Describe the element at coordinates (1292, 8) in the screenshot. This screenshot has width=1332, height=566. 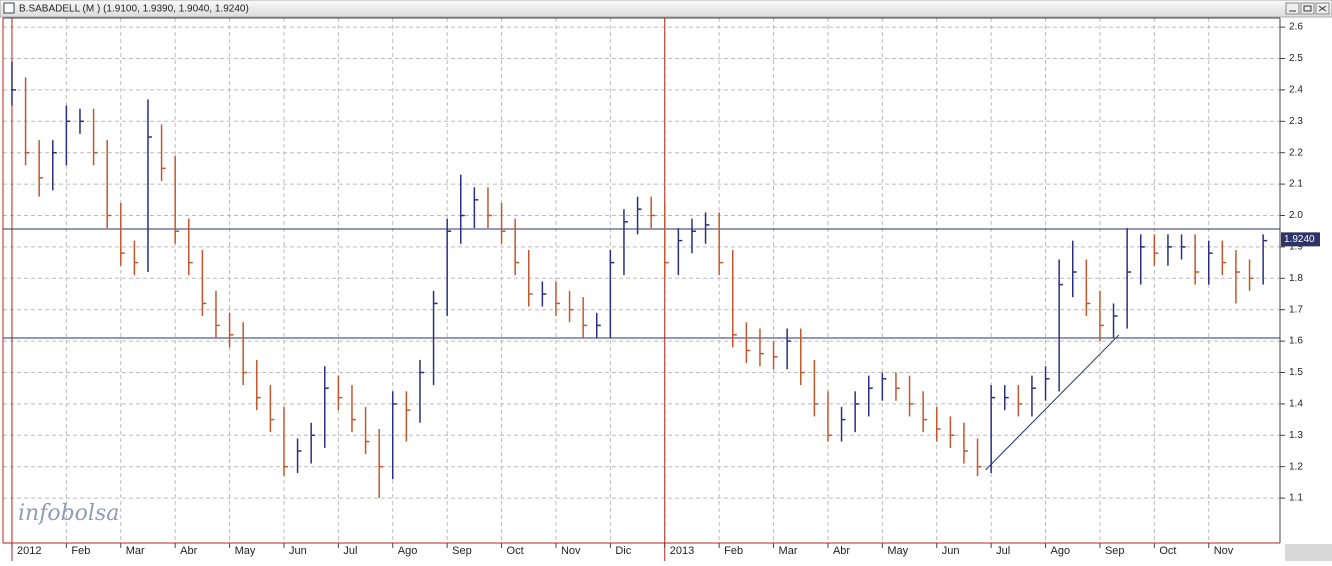
I see `minimize-button` at that location.